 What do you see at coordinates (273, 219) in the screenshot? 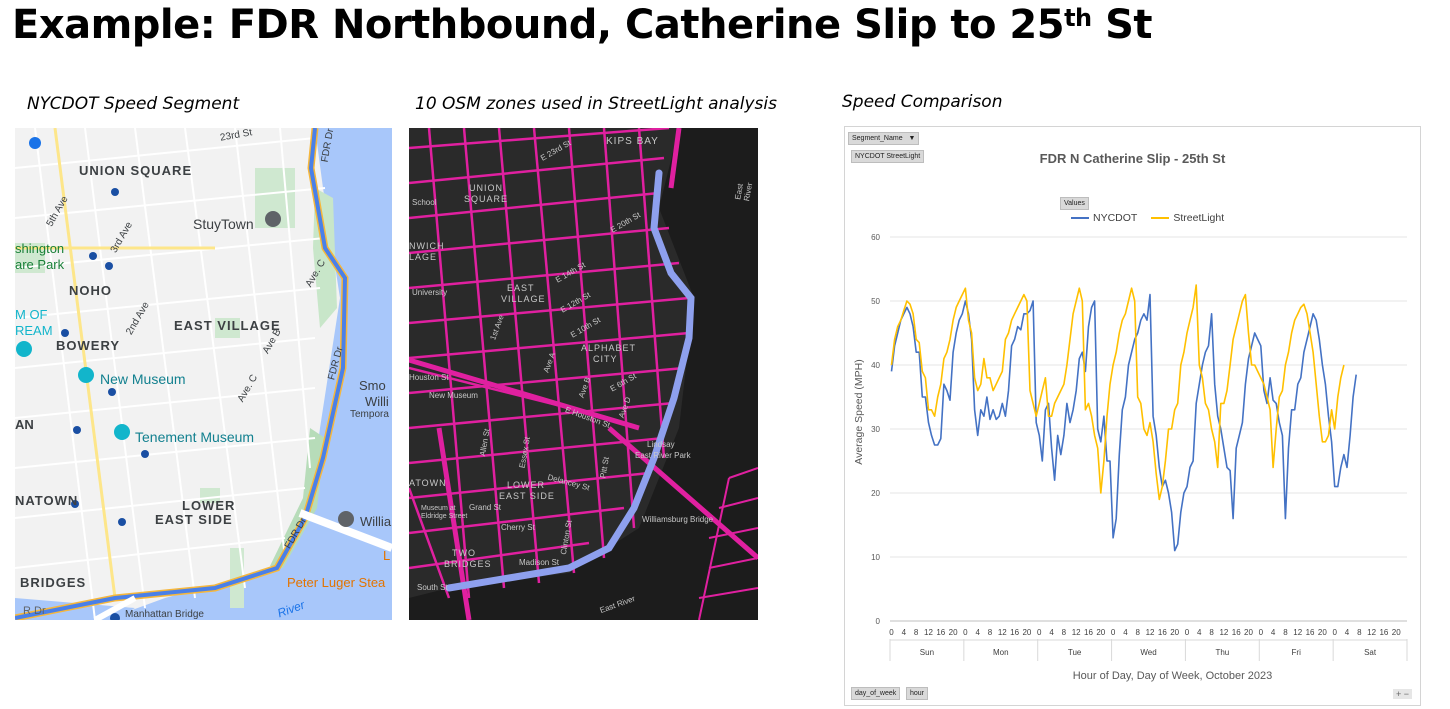
I see `stuytown-pin-icon` at bounding box center [273, 219].